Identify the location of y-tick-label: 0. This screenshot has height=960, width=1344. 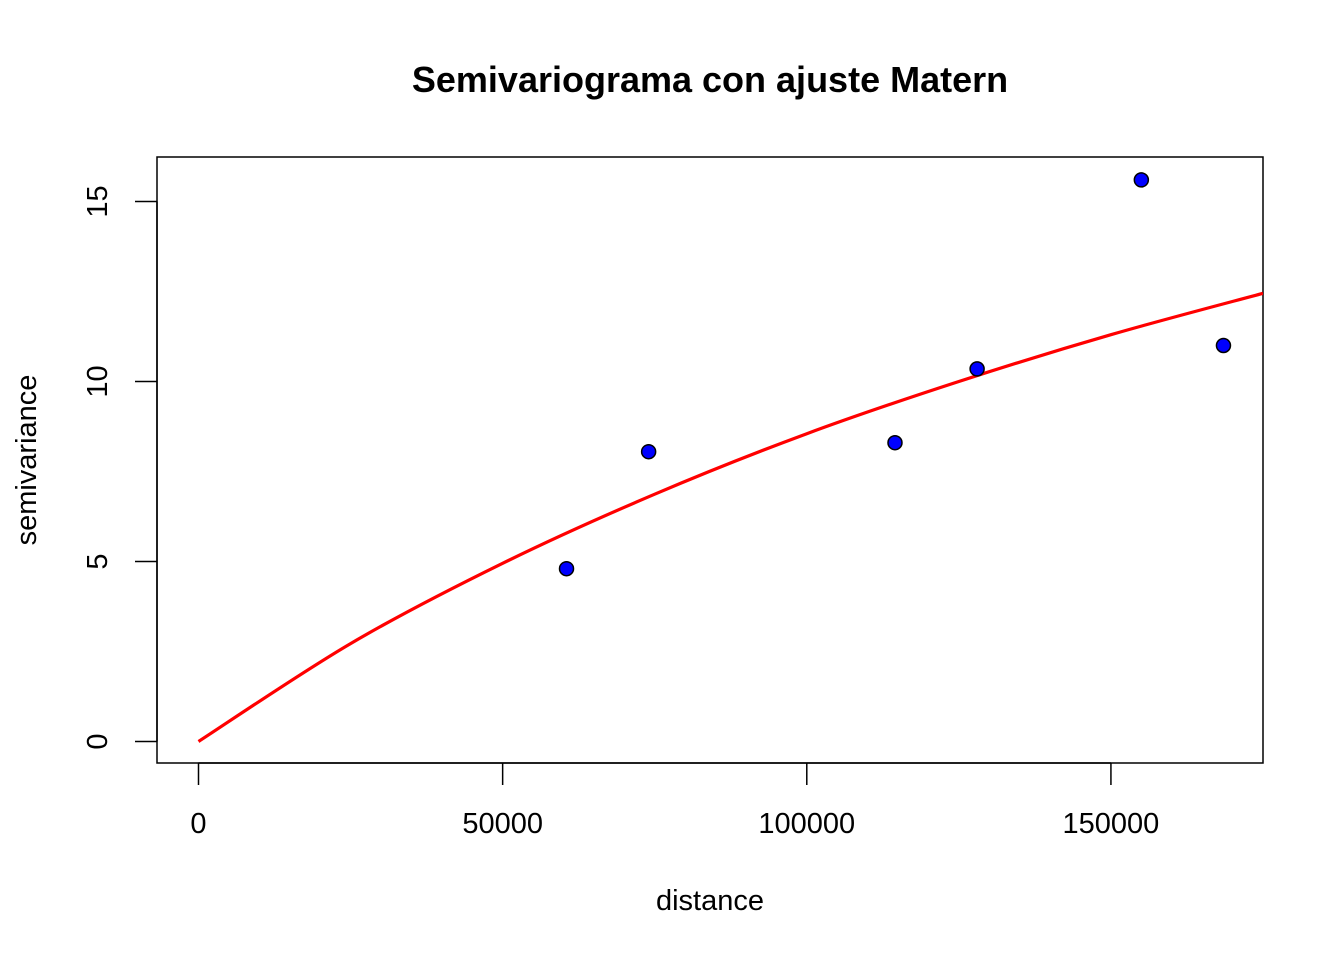
(98, 741).